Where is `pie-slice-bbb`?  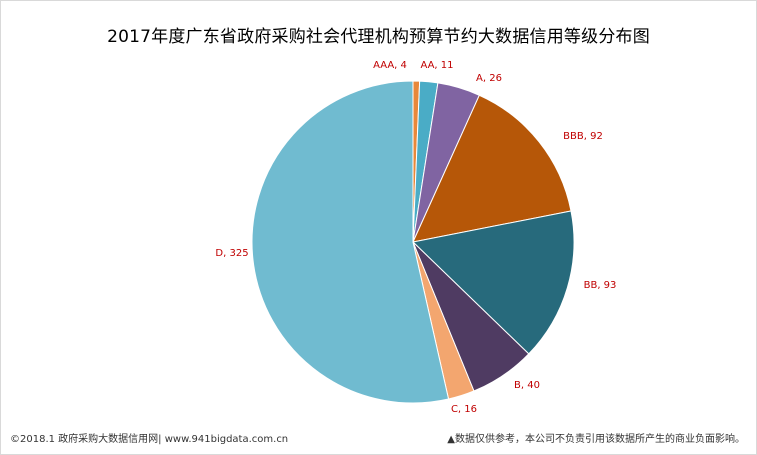 pie-slice-bbb is located at coordinates (492, 168).